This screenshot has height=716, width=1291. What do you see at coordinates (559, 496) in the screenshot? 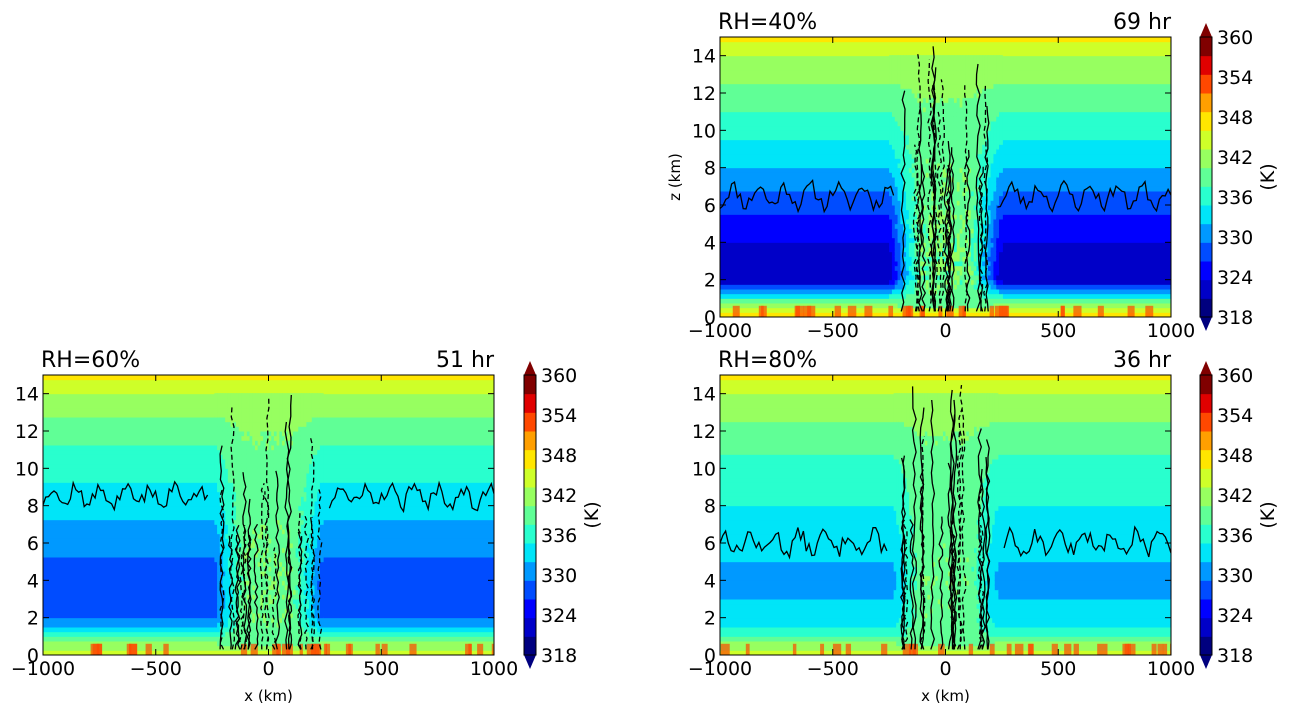
I see `colorbar-tick-label: 342` at bounding box center [559, 496].